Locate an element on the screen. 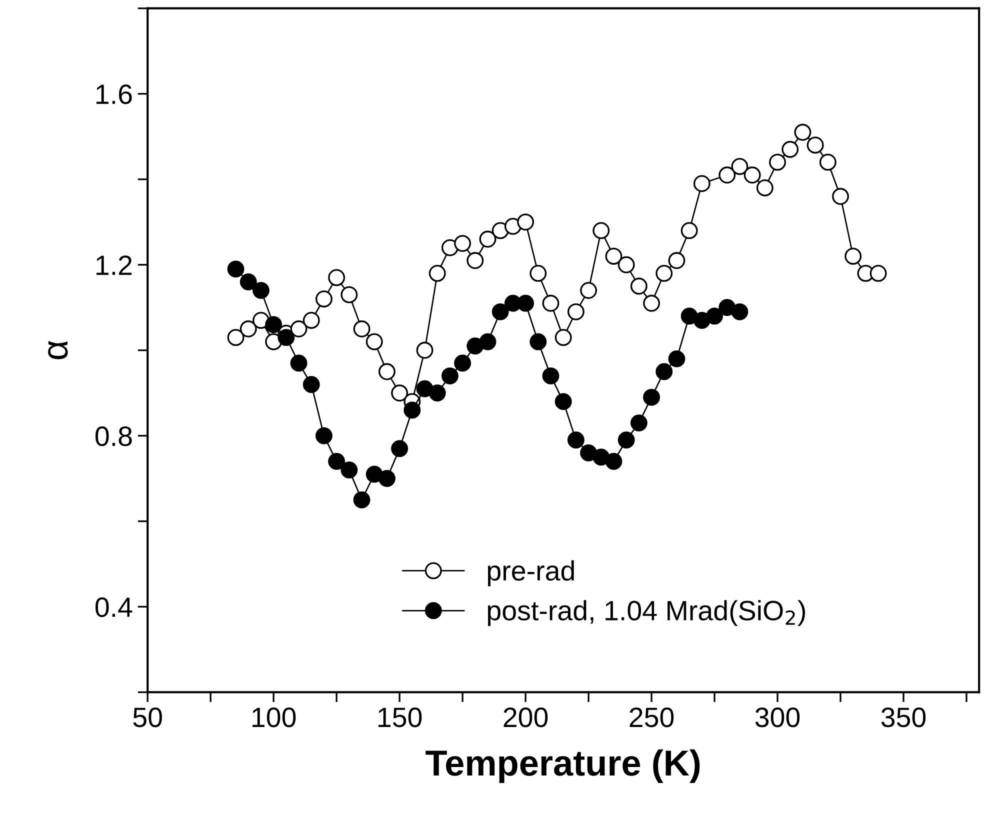 This screenshot has width=984, height=832. x-tick-label: 50 is located at coordinates (147, 718).